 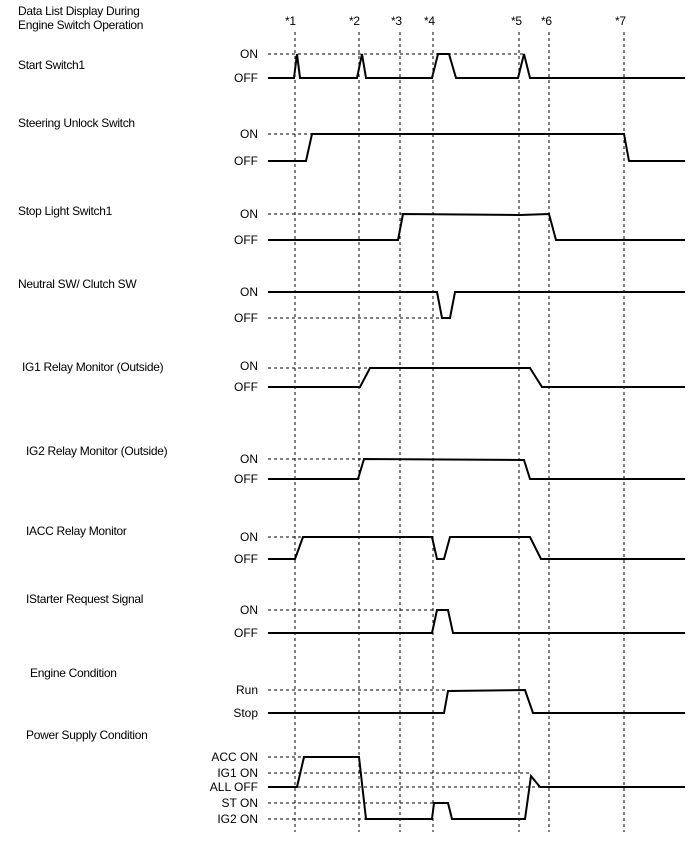 What do you see at coordinates (73, 673) in the screenshot?
I see `signal-label: Engine Condition` at bounding box center [73, 673].